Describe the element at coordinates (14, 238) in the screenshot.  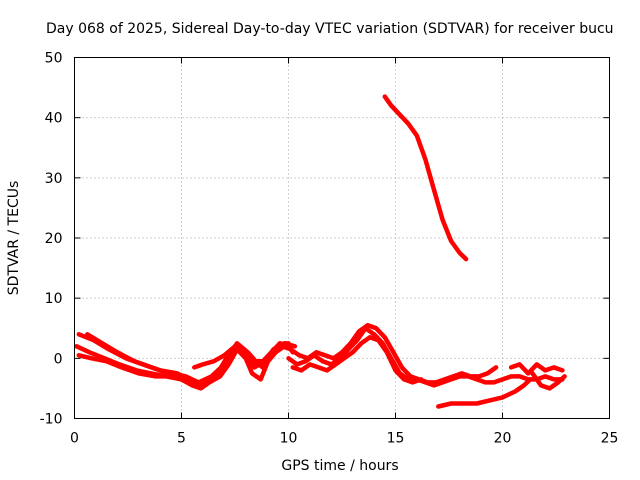
I see `y-axis-label: SDTVAR / TECUs` at that location.